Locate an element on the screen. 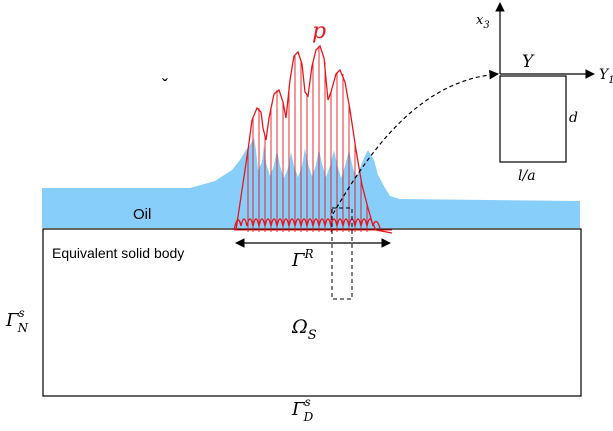 The height and width of the screenshot is (431, 613). cell-rectangle is located at coordinates (533, 119).